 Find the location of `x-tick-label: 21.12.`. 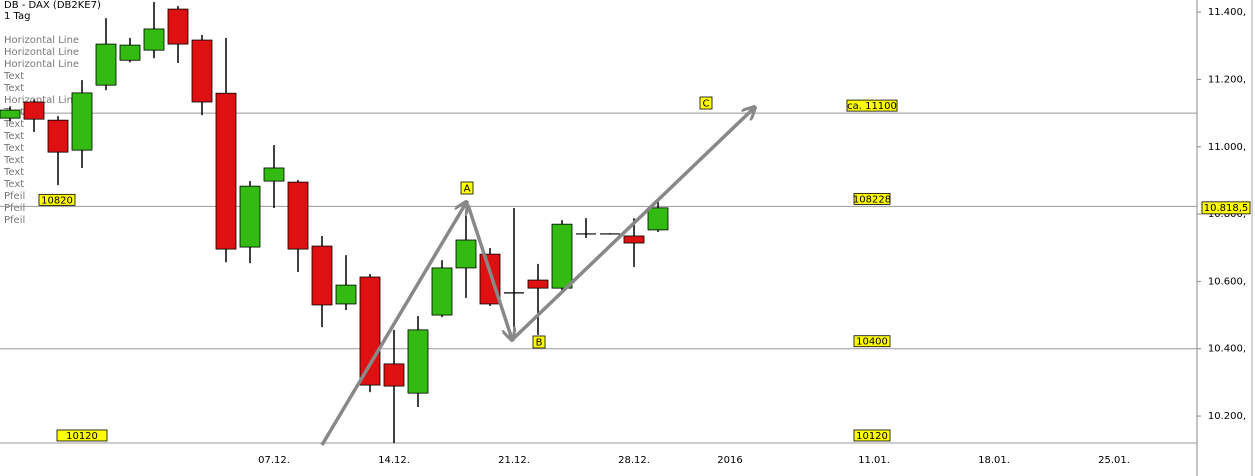

x-tick-label: 21.12. is located at coordinates (514, 460).